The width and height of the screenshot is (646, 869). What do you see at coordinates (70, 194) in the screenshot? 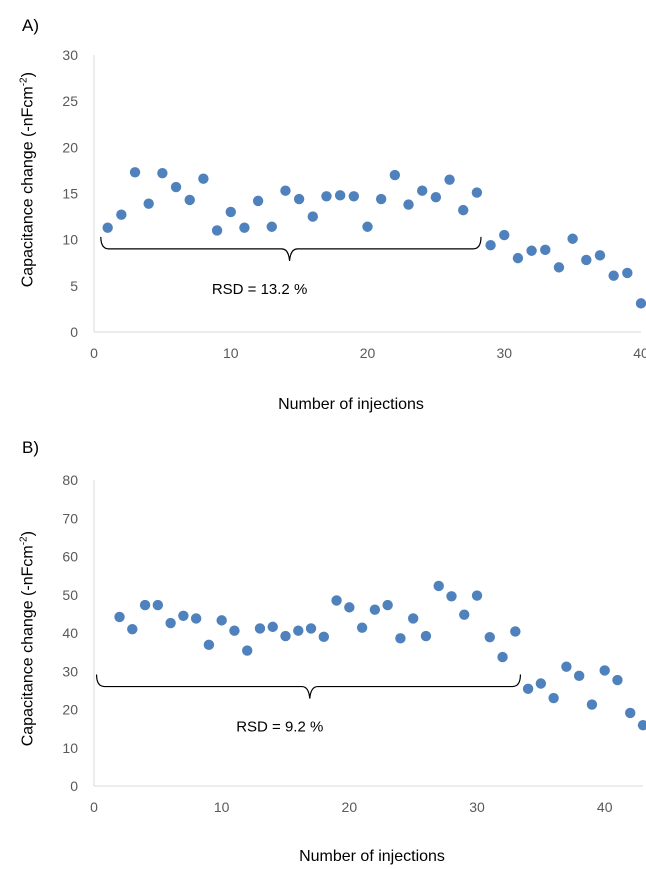
I see `y-tick-label: 15` at bounding box center [70, 194].